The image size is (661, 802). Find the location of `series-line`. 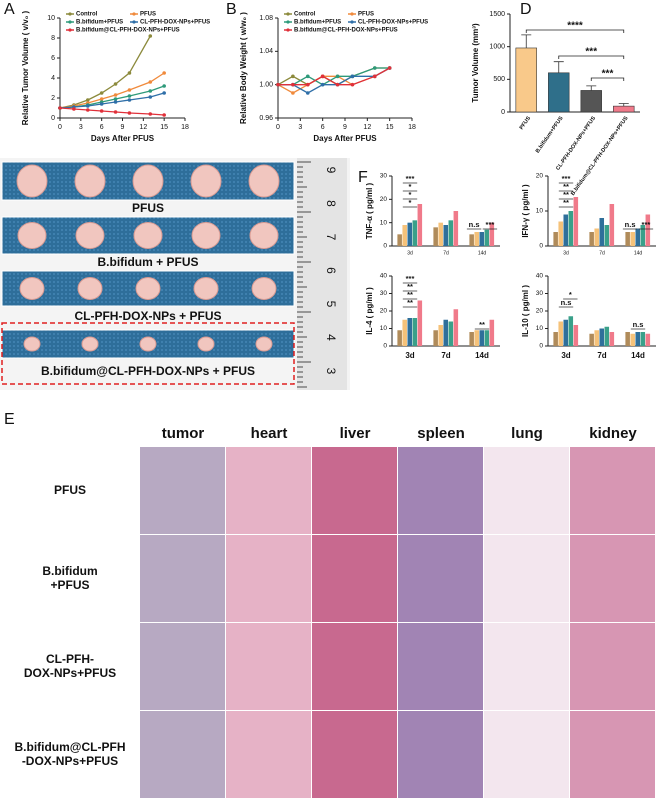

series-line is located at coordinates (105, 72).